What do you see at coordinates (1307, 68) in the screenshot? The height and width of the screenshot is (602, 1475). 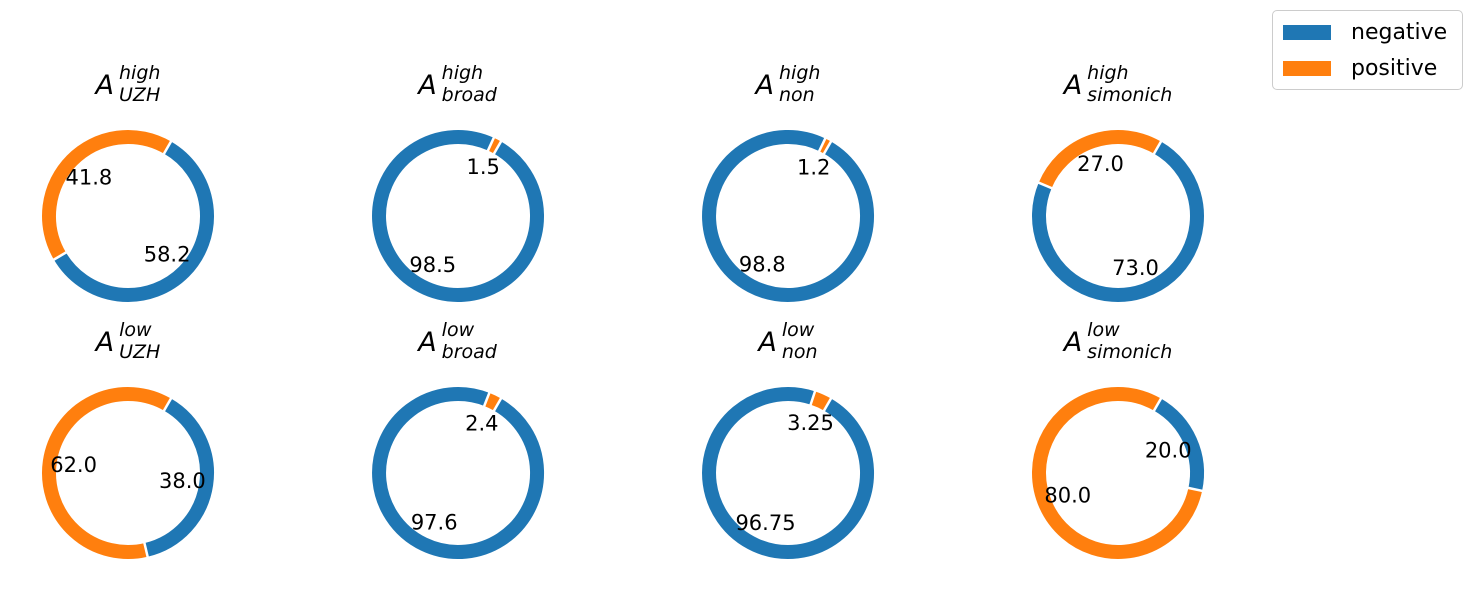 I see `legend-swatch-positive` at bounding box center [1307, 68].